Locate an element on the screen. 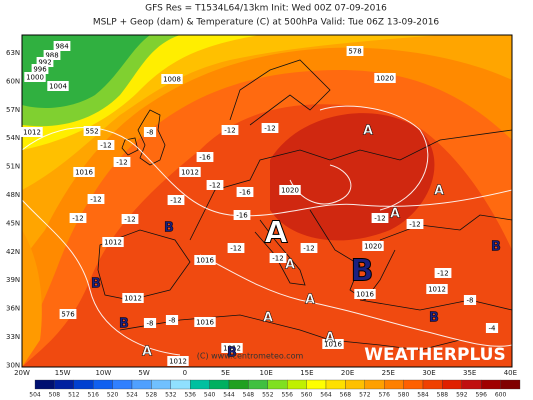 Image resolution: width=533 pixels, height=400 pixels. watermark: WEATHERPLUS is located at coordinates (434, 355).